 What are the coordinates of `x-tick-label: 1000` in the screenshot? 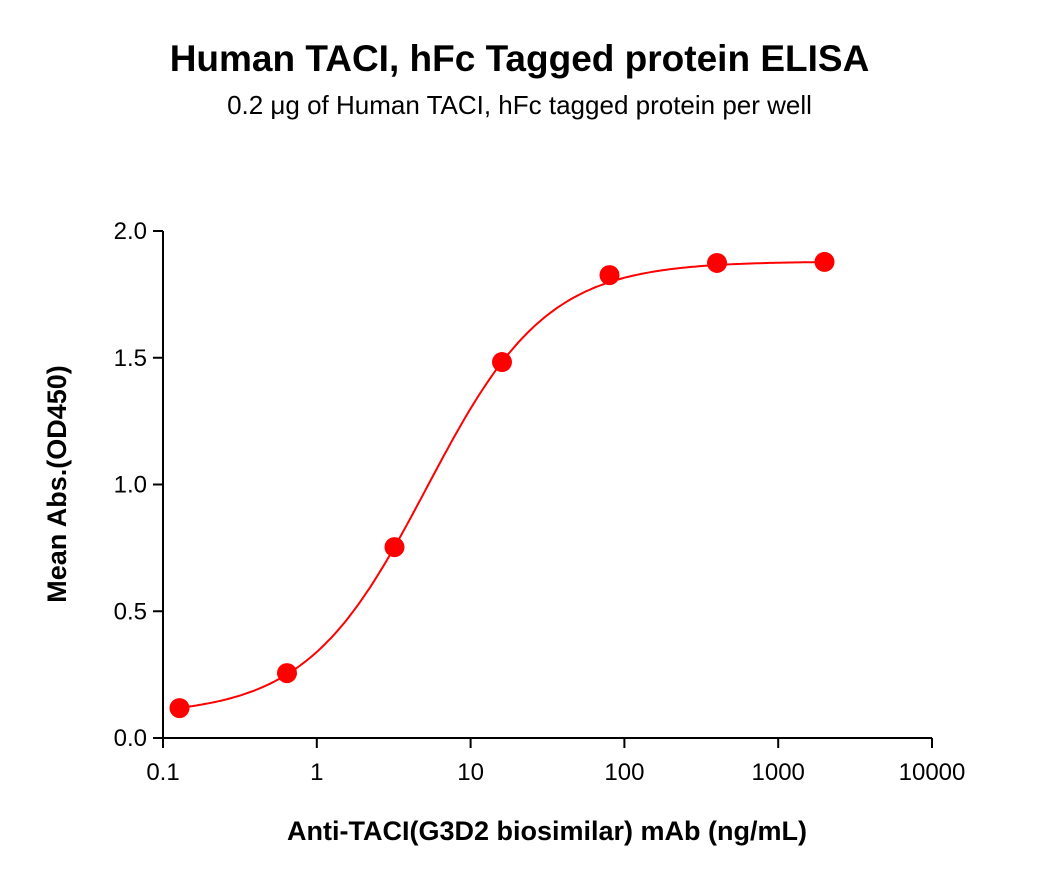 It's located at (778, 772).